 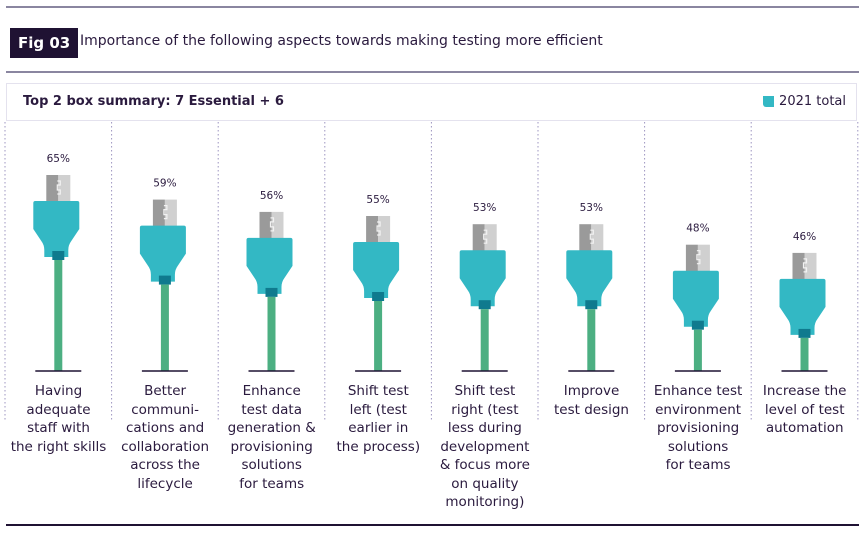 I want to click on value-label: 55%, so click(x=377, y=200).